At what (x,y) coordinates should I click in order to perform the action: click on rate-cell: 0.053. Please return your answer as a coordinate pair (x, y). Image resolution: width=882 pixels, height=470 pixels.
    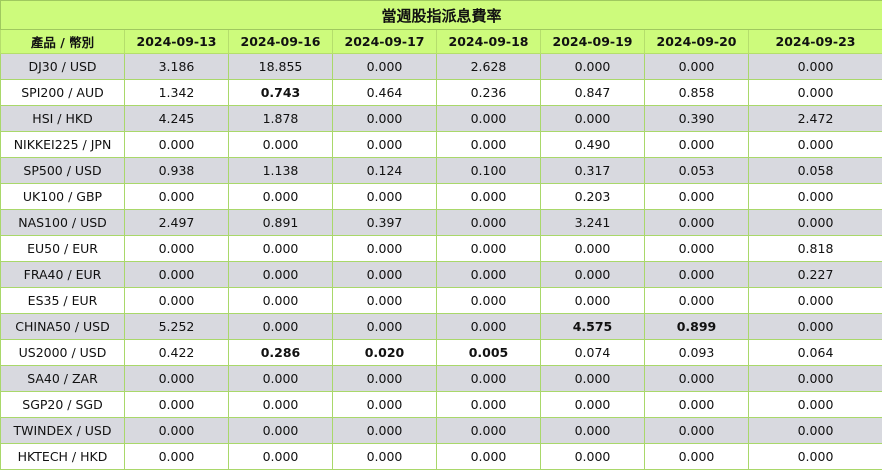
    Looking at the image, I should click on (697, 171).